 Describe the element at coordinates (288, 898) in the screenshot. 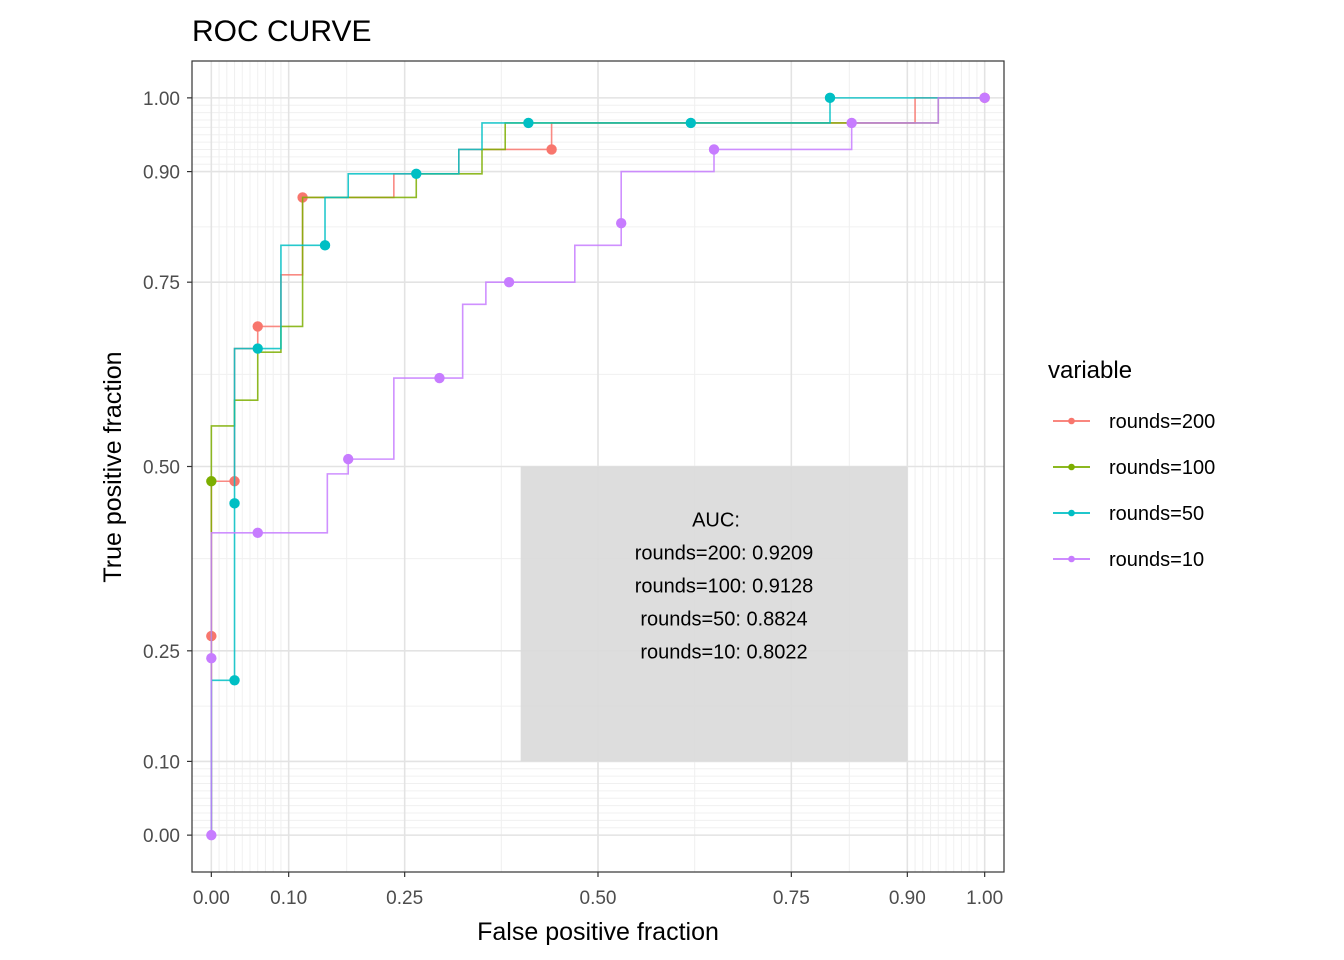

I see `x-tick-label: 0.10` at that location.